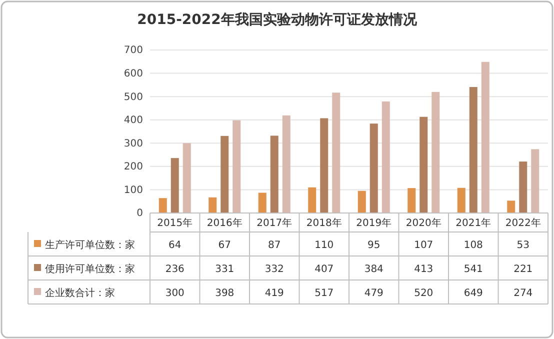 The image size is (554, 339). Describe the element at coordinates (424, 269) in the screenshot. I see `data-label: 413` at that location.